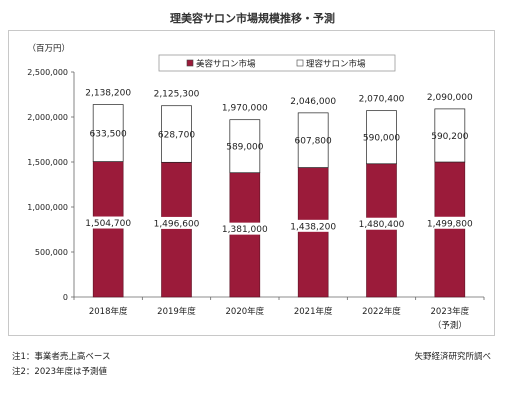  I want to click on bar-beauty-label-2: 1,381,000, so click(245, 230).